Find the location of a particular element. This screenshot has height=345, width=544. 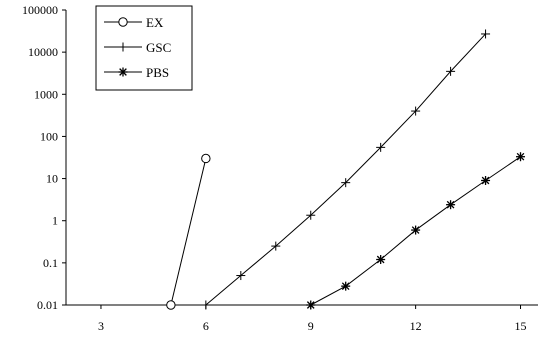

legend-entry-gsc: GSC is located at coordinates (137, 47).